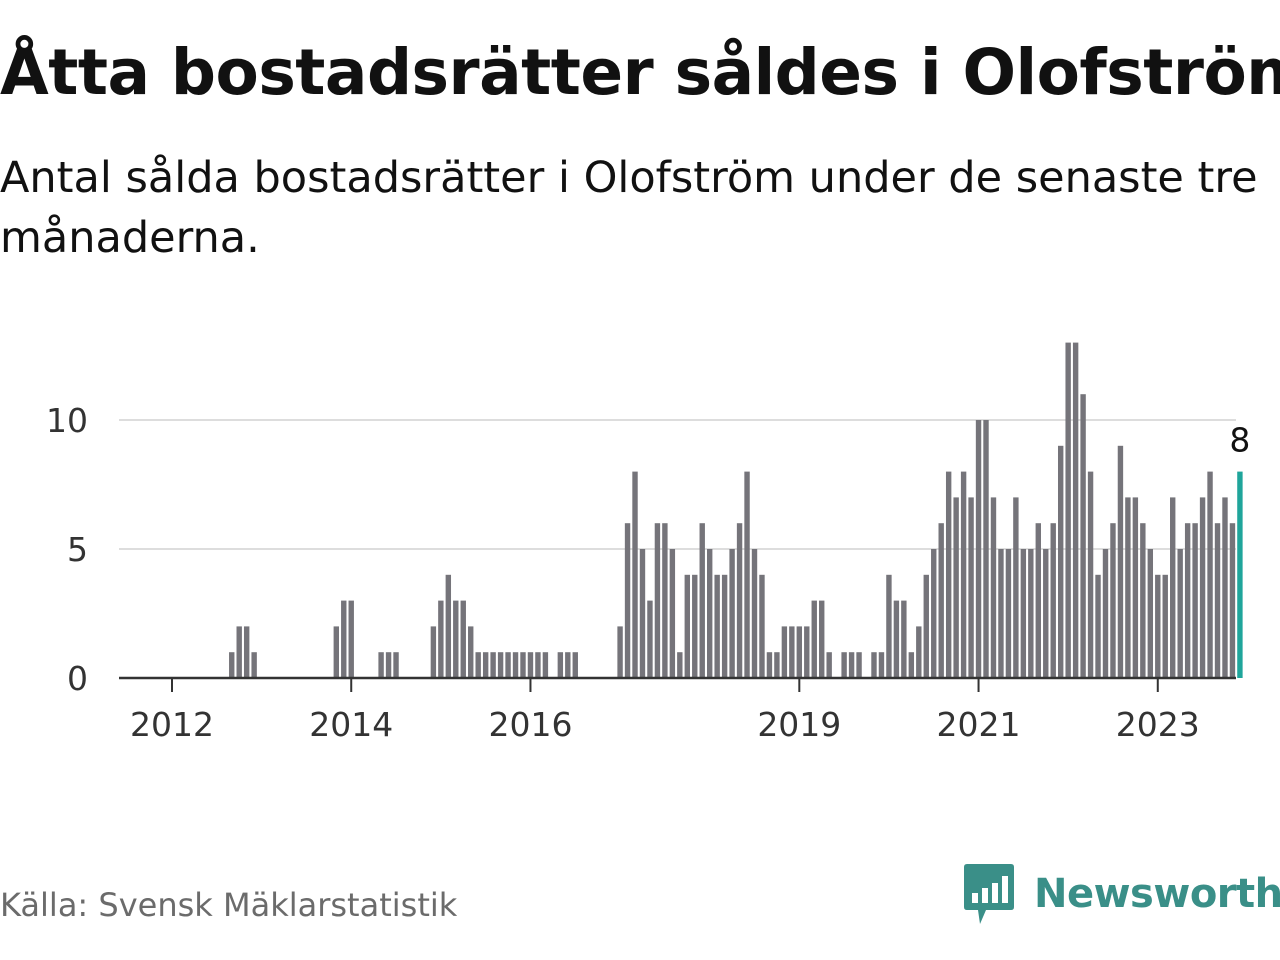  I want to click on grid-lines, so click(677, 484).